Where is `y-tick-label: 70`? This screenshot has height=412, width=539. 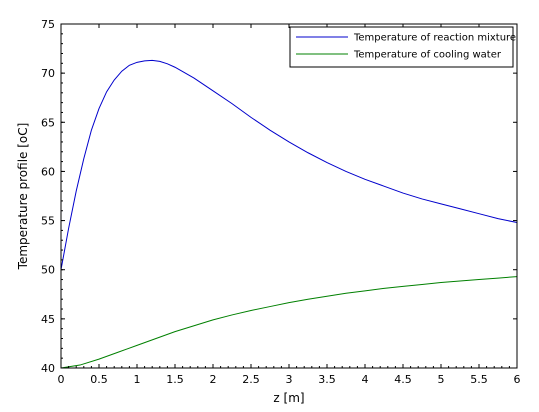 y-tick-label: 70 is located at coordinates (48, 73).